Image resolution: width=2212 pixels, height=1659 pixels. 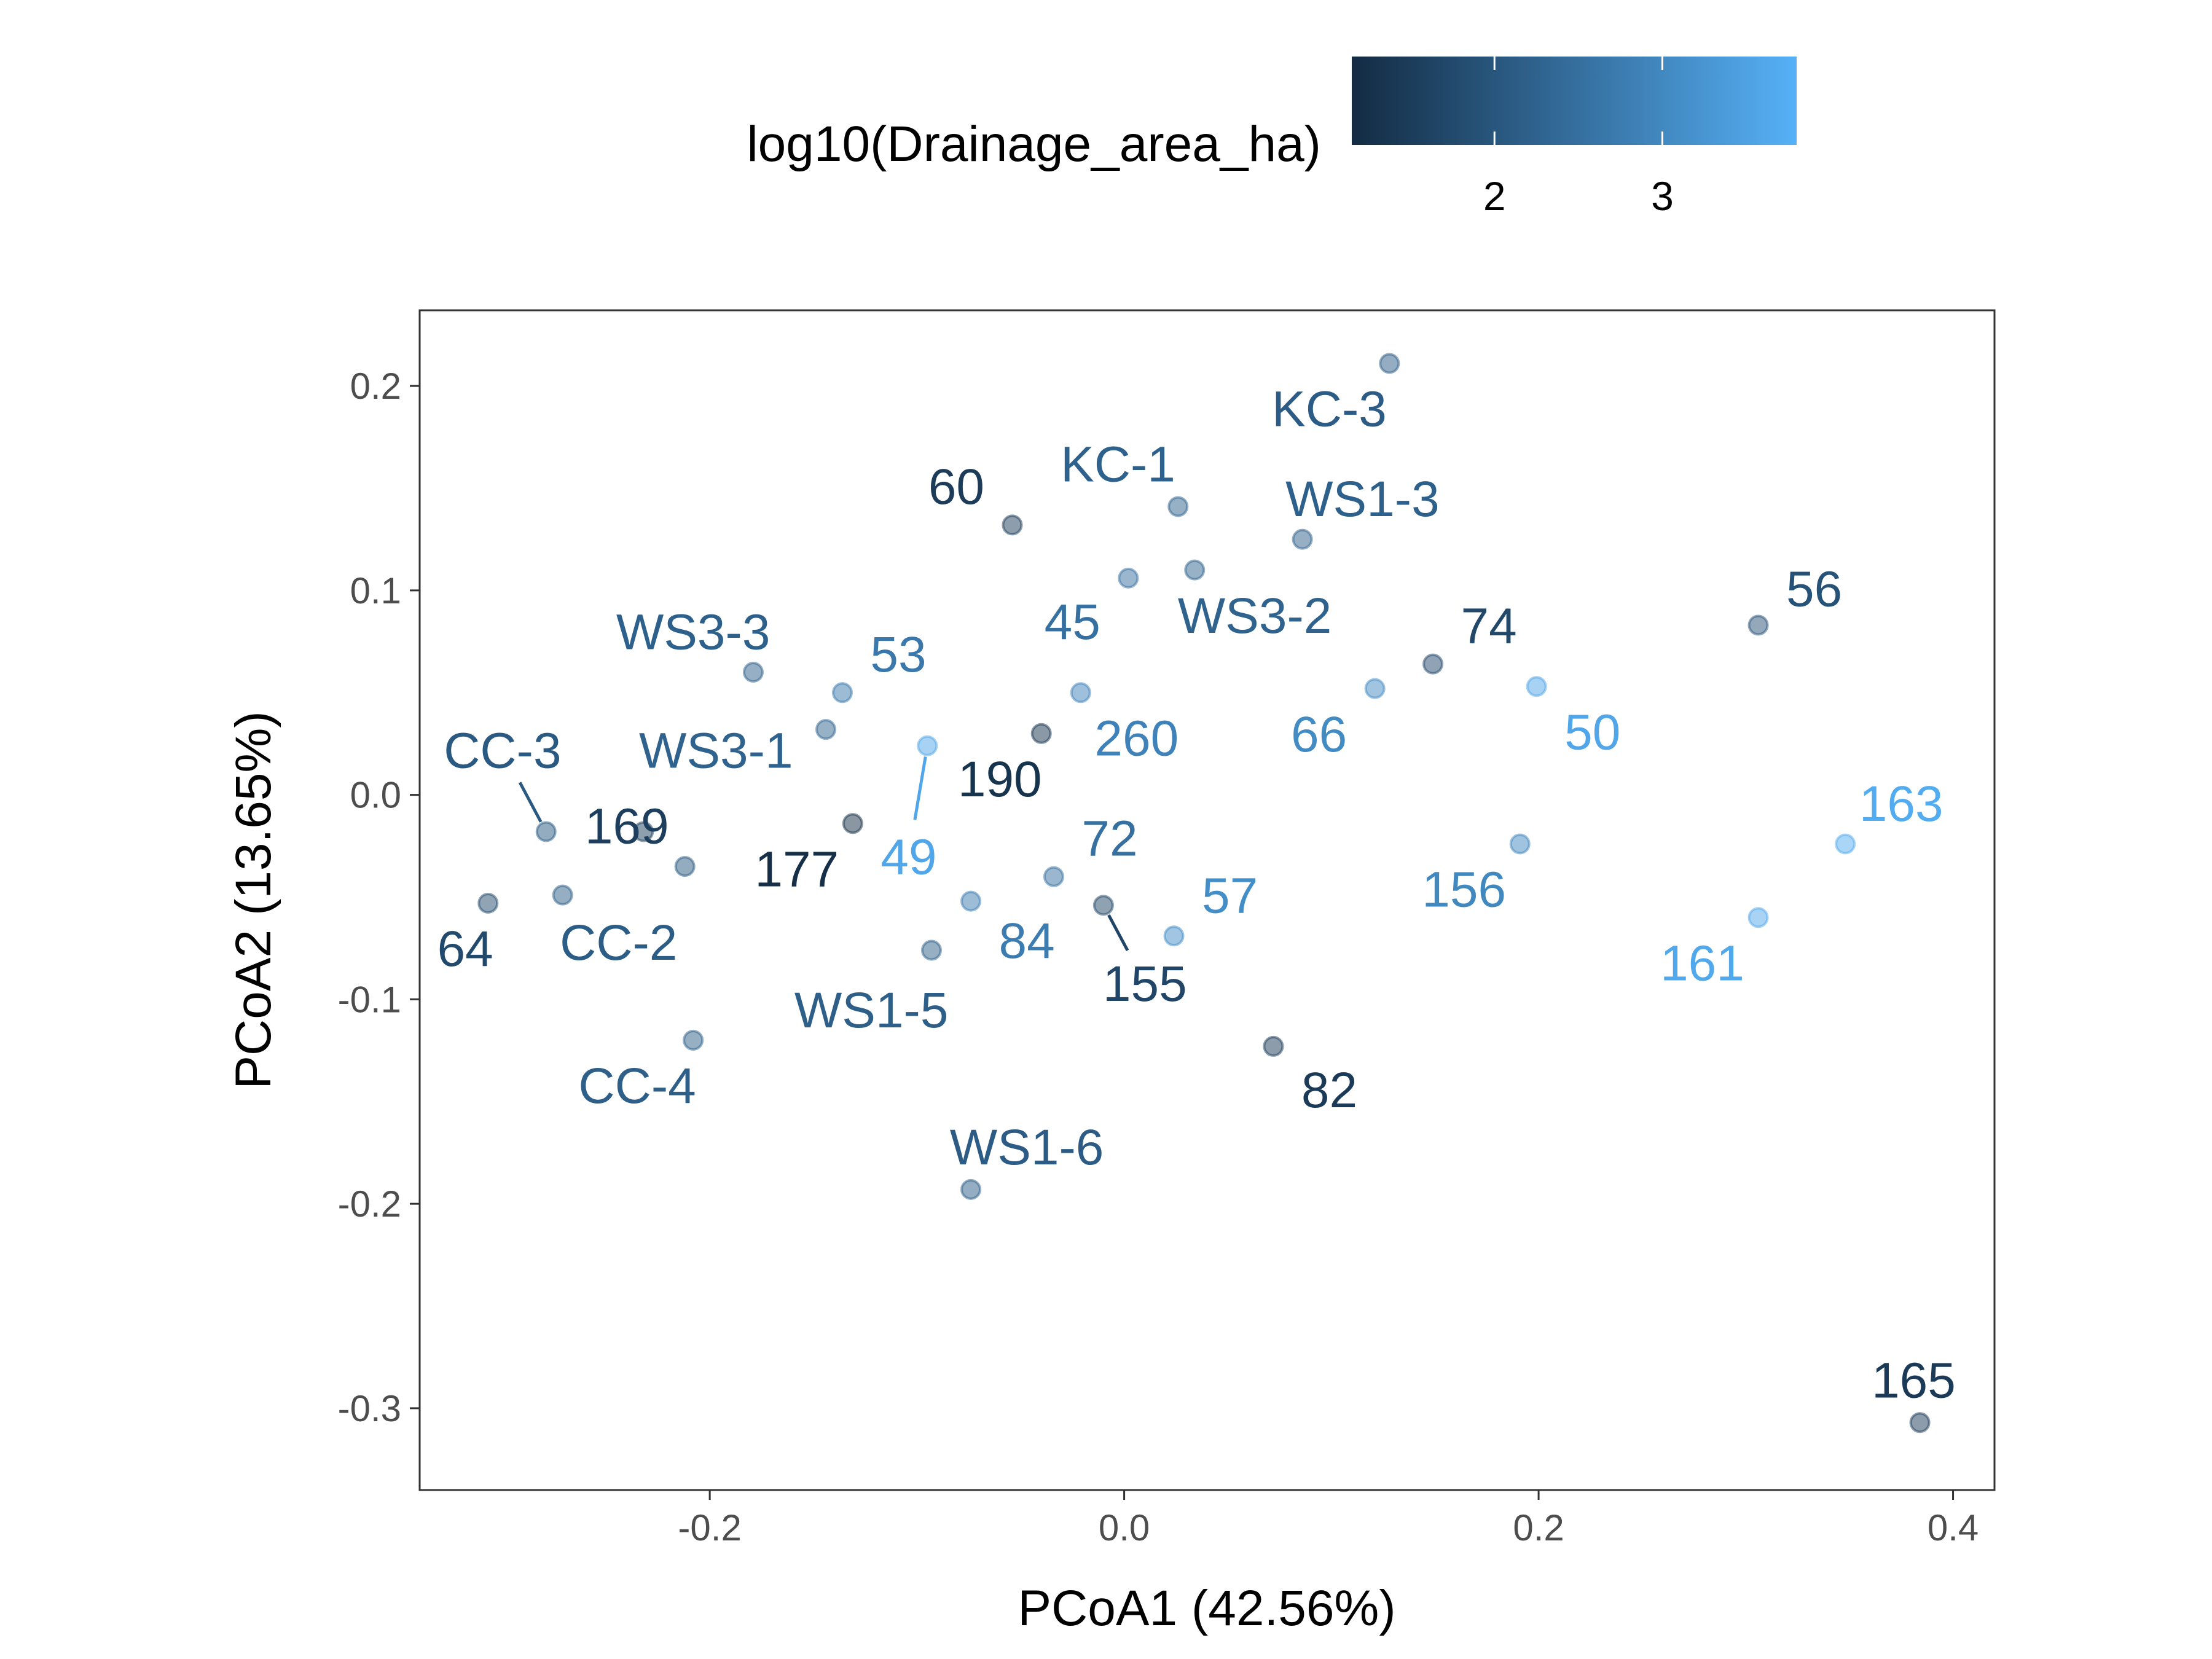 What do you see at coordinates (797, 869) in the screenshot?
I see `point-label: 177` at bounding box center [797, 869].